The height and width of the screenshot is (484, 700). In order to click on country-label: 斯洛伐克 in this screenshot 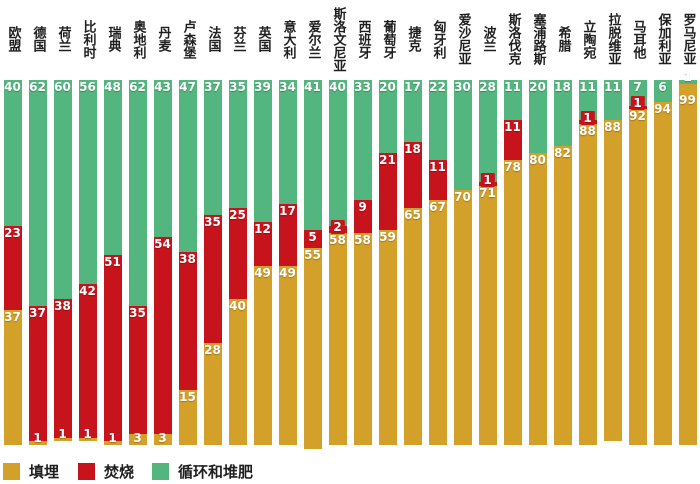, I will do `click(513, 39)`.